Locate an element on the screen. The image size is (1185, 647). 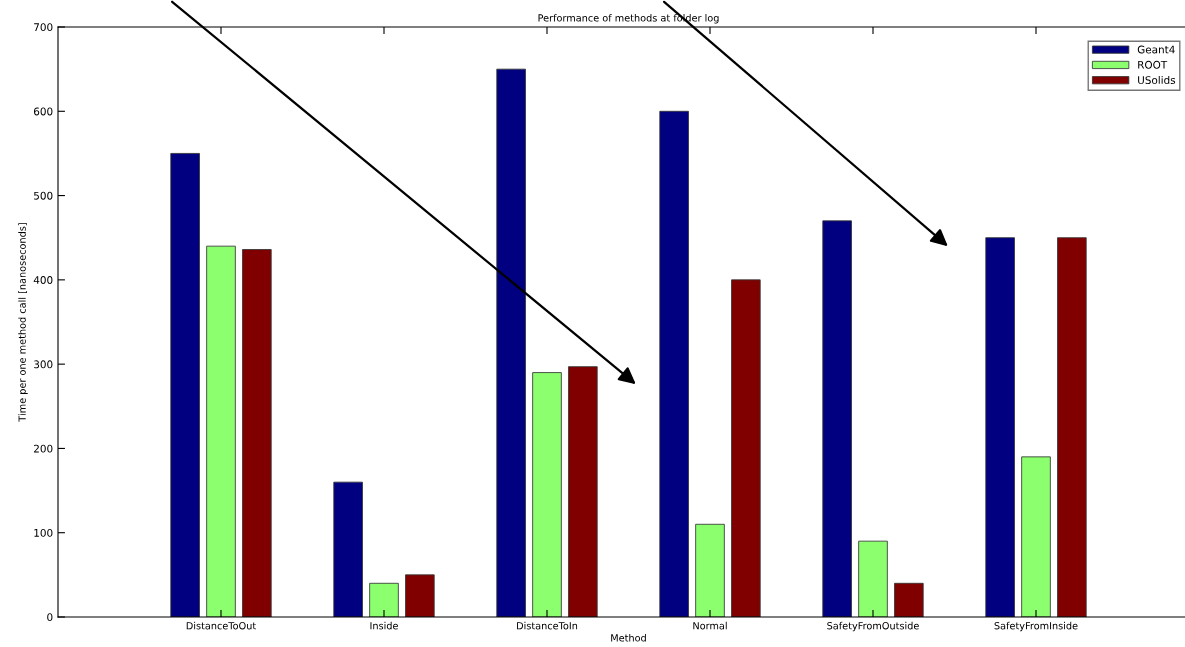
x-tick-label: SafetyFromInside is located at coordinates (1036, 626).